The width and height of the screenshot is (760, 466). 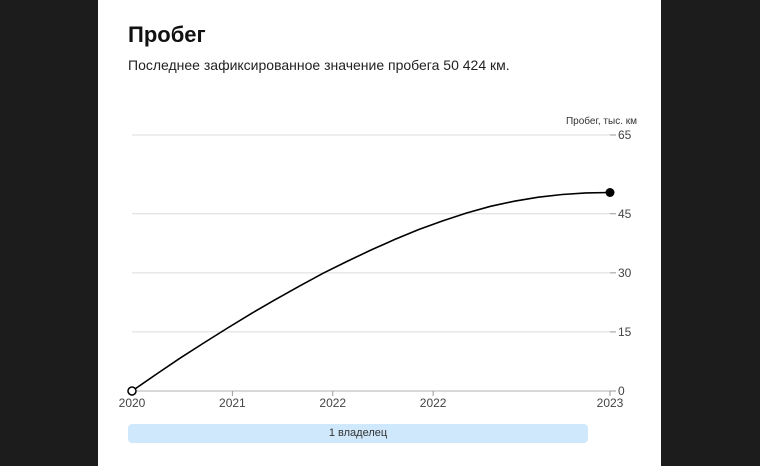 What do you see at coordinates (132, 403) in the screenshot?
I see `x-tick-label: 2020` at bounding box center [132, 403].